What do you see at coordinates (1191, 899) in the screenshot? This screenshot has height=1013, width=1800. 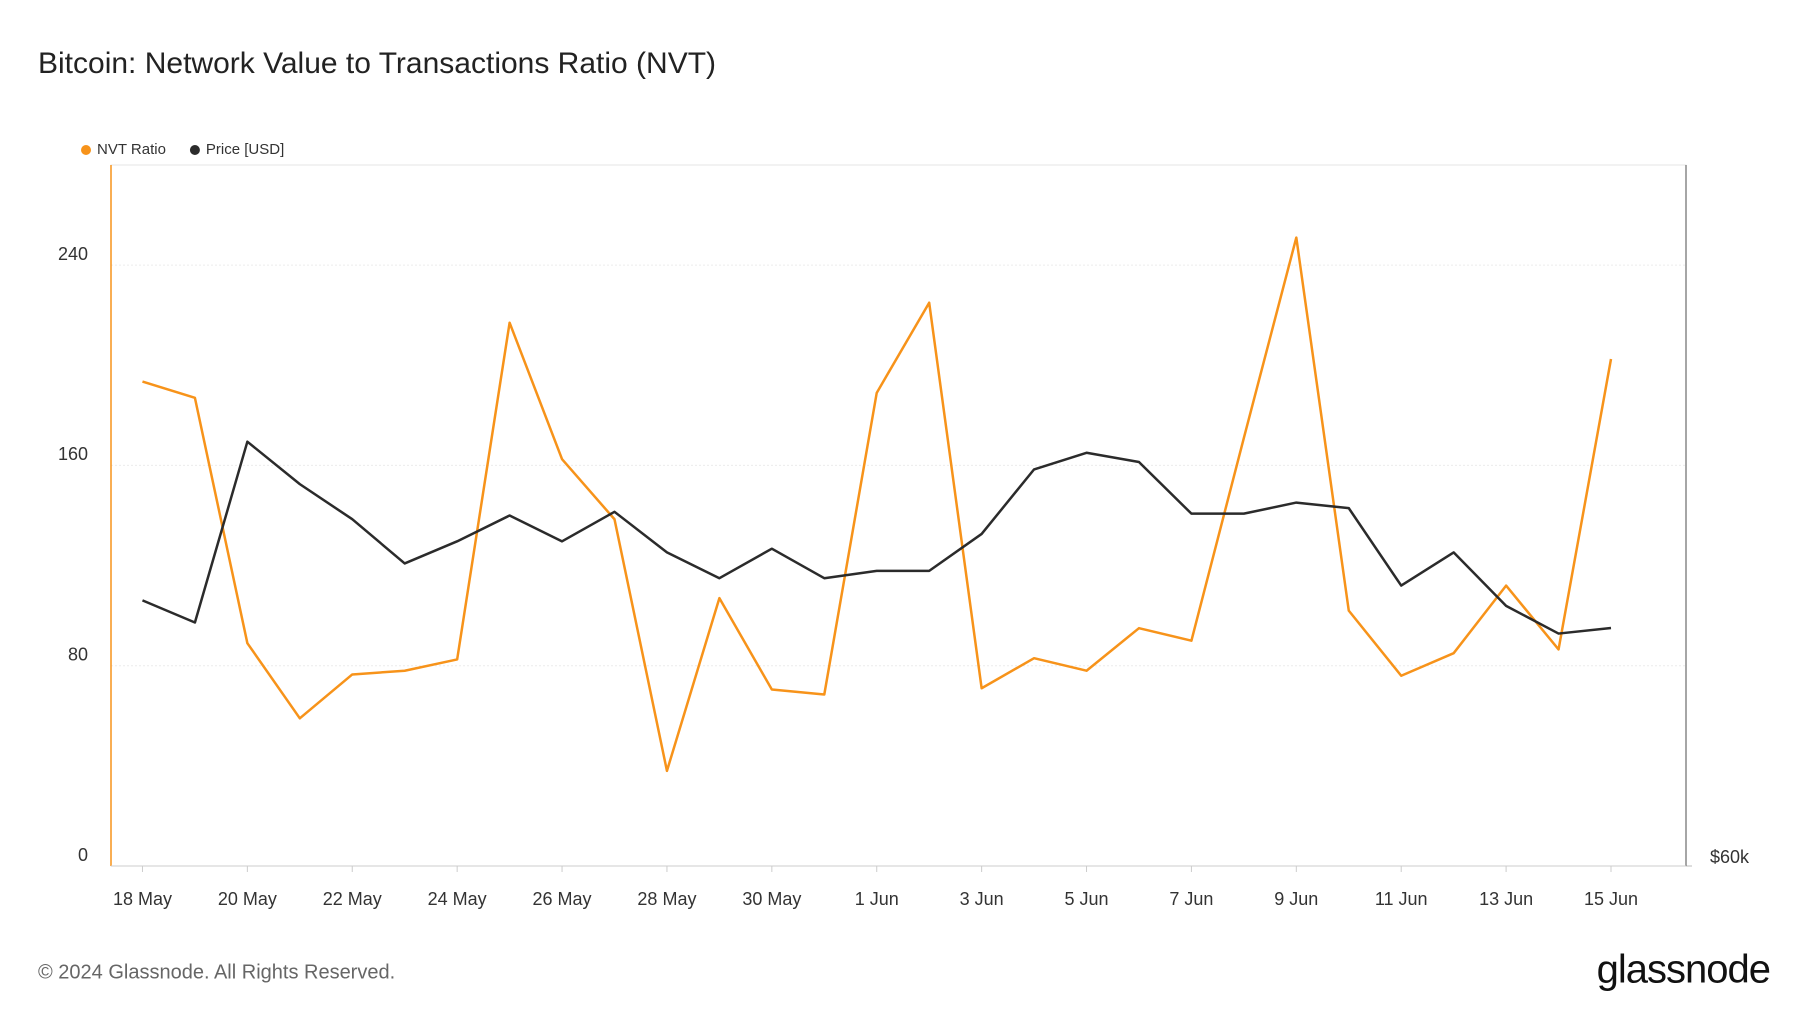 I see `x-tick-label: 7 Jun` at bounding box center [1191, 899].